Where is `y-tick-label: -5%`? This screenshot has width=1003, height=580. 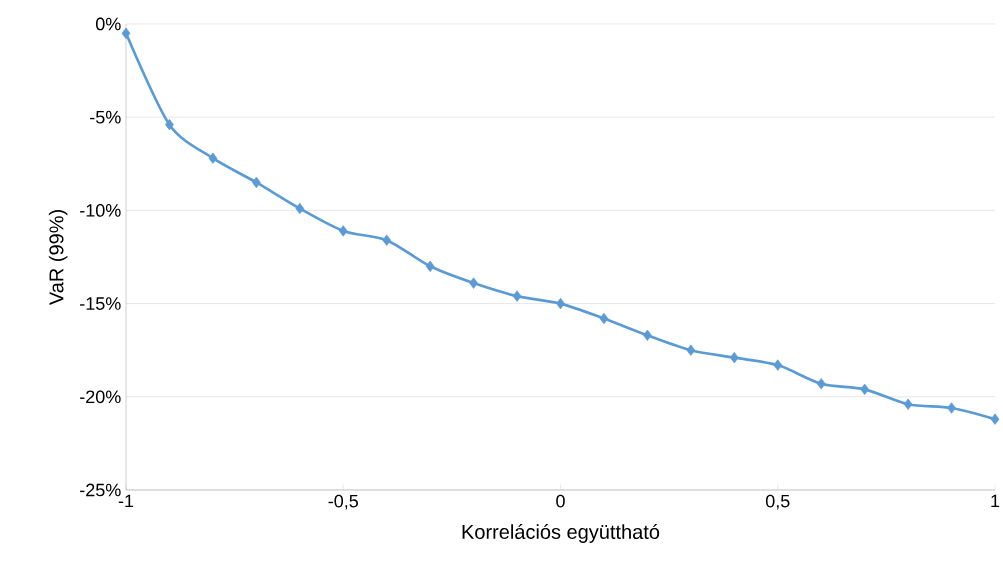 y-tick-label: -5% is located at coordinates (105, 117).